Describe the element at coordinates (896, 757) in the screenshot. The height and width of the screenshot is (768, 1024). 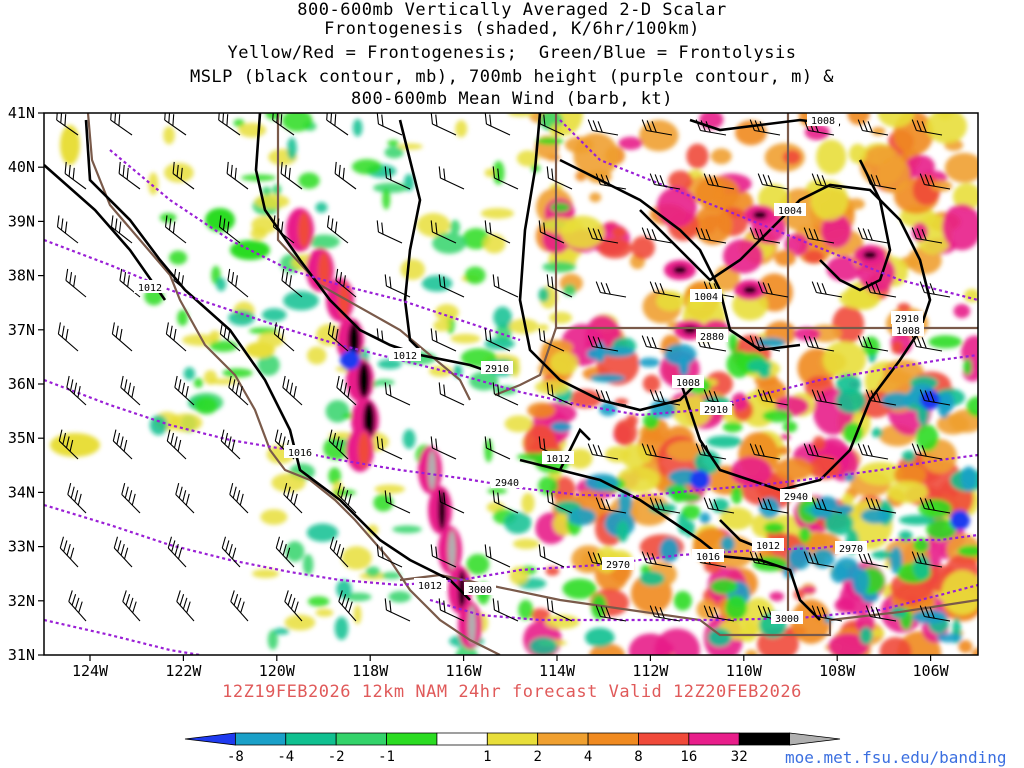
I see `credit-url: moe.met.fsu.edu/banding` at that location.